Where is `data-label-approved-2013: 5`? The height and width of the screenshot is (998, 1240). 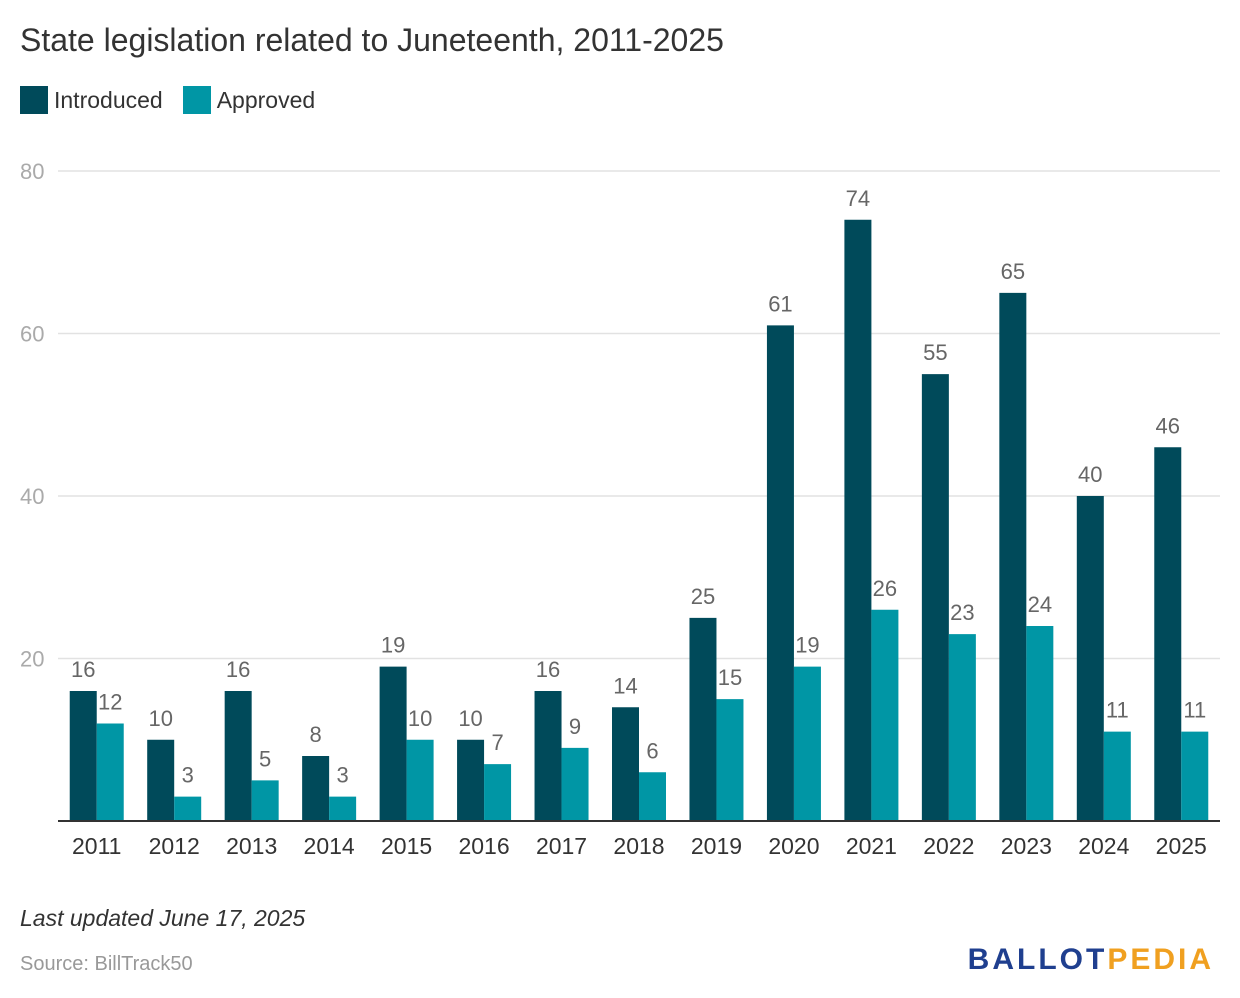
data-label-approved-2013: 5 is located at coordinates (265, 758).